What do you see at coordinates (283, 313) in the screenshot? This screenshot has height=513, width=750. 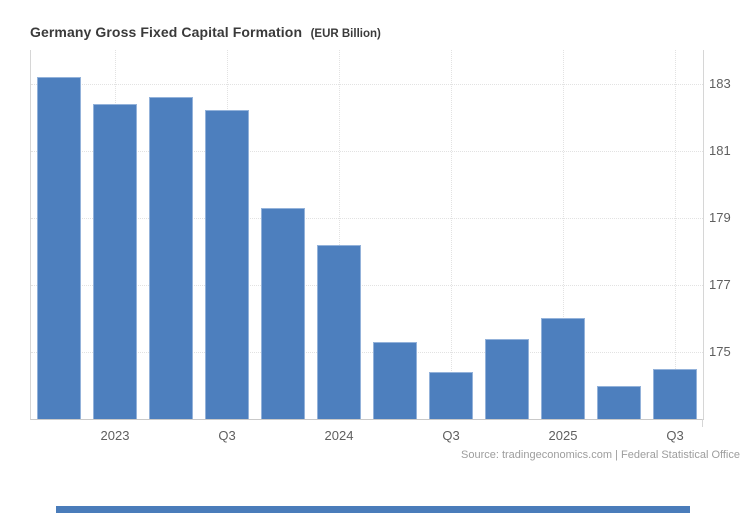 I see `bar-q4-2023` at bounding box center [283, 313].